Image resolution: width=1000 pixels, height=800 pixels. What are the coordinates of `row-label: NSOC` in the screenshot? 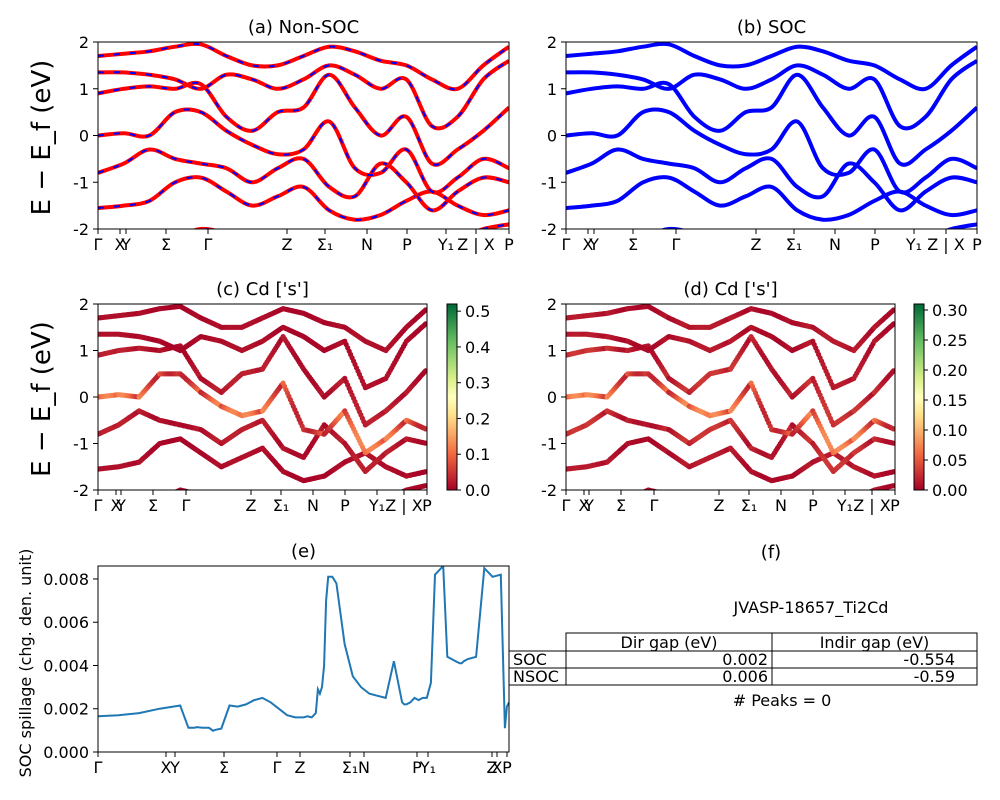 It's located at (536, 676).